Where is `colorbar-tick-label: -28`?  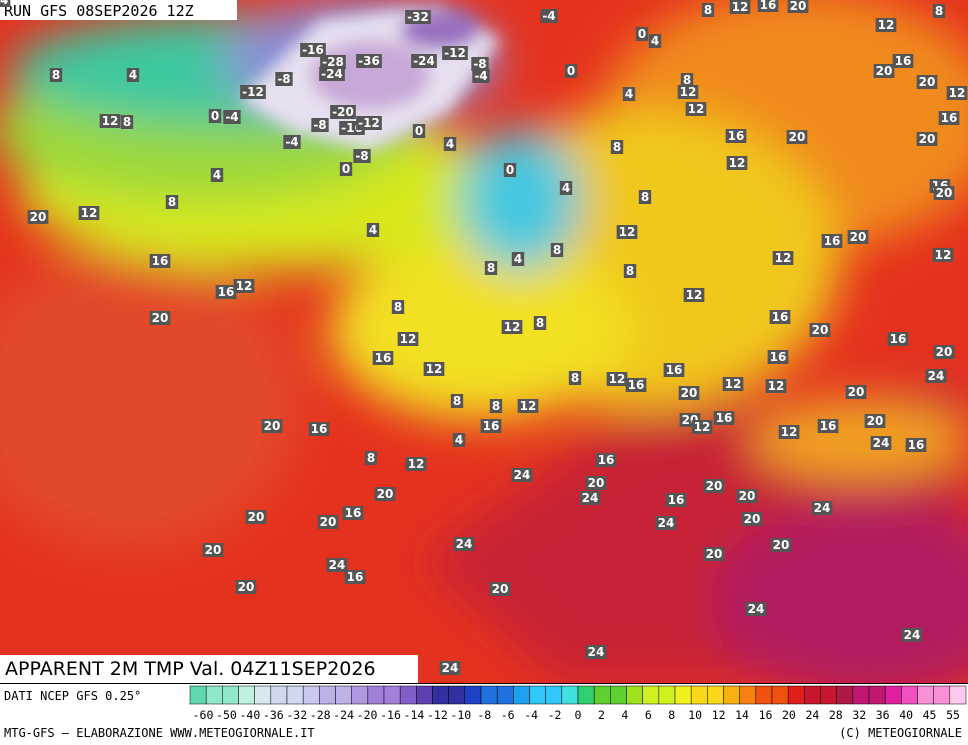
colorbar-tick-label: -28 is located at coordinates (320, 715).